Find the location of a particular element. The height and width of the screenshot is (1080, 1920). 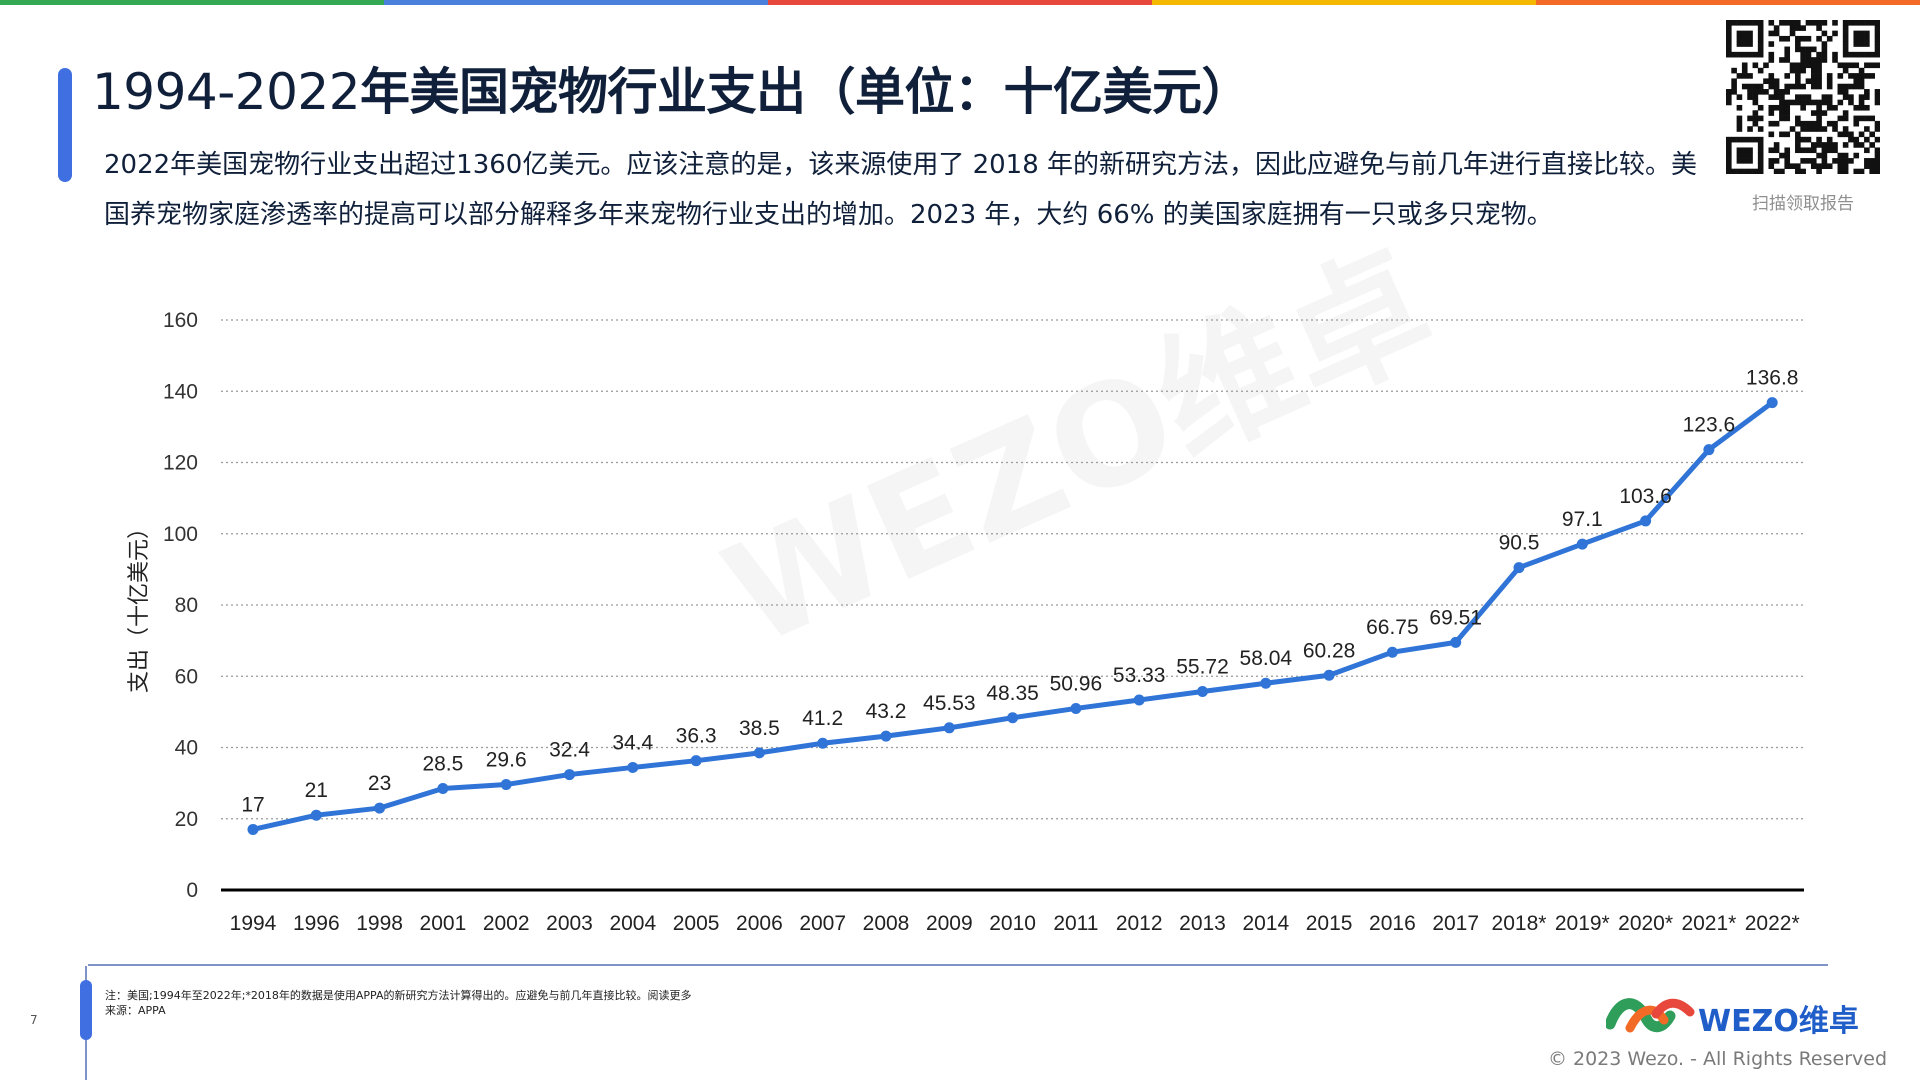

y-tick-label: 20 is located at coordinates (186, 819).